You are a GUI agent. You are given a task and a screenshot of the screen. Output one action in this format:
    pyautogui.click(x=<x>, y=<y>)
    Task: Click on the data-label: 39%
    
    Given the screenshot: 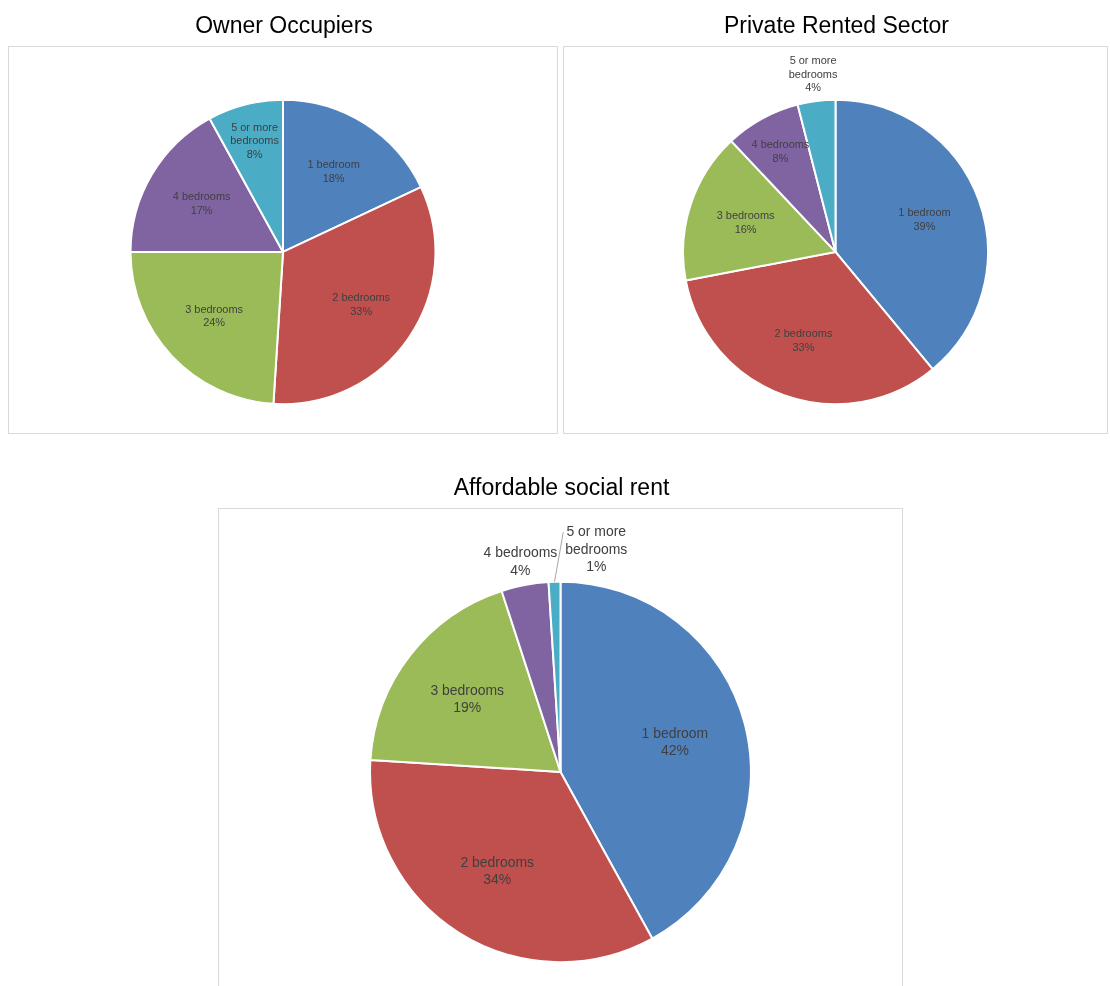 What is the action you would take?
    pyautogui.click(x=924, y=225)
    